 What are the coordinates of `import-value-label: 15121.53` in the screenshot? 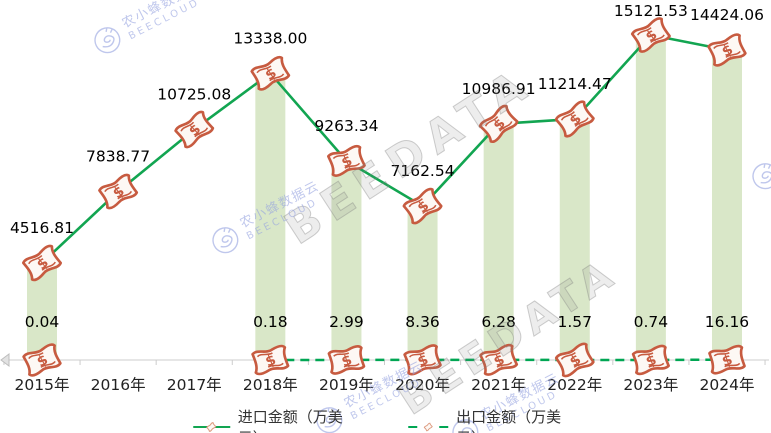 It's located at (651, 11).